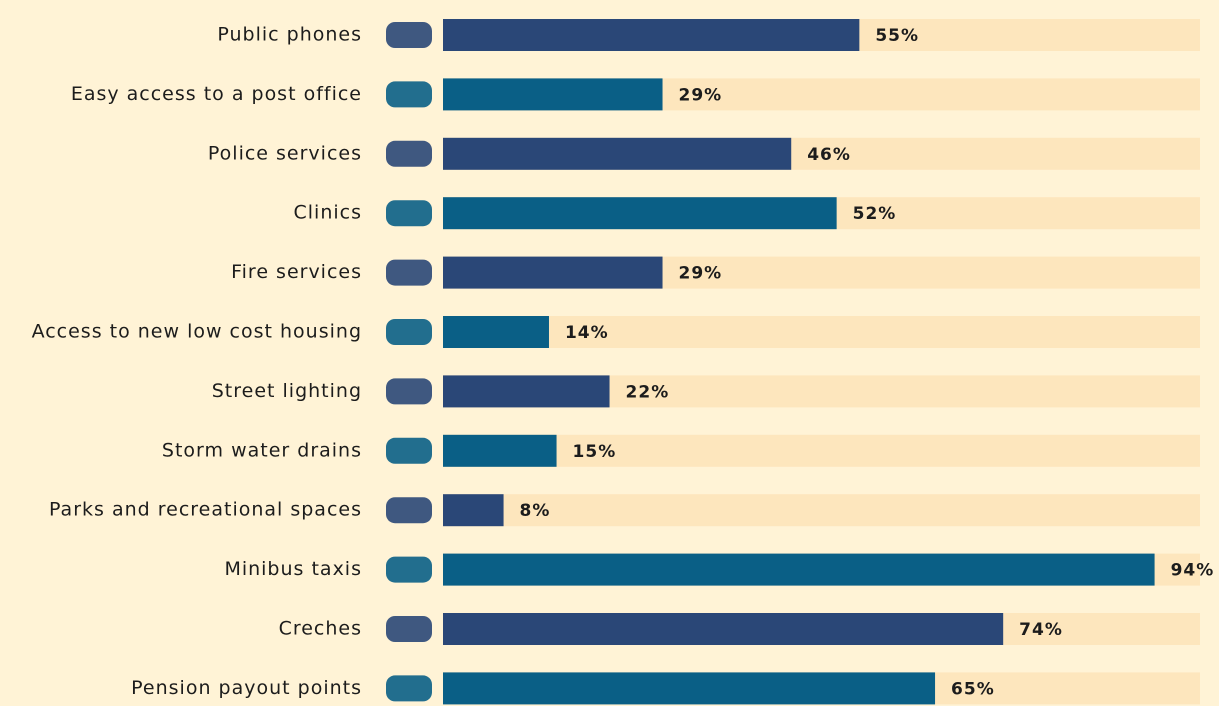 The height and width of the screenshot is (706, 1219). Describe the element at coordinates (293, 569) in the screenshot. I see `category-label: Minibus taxis` at that location.